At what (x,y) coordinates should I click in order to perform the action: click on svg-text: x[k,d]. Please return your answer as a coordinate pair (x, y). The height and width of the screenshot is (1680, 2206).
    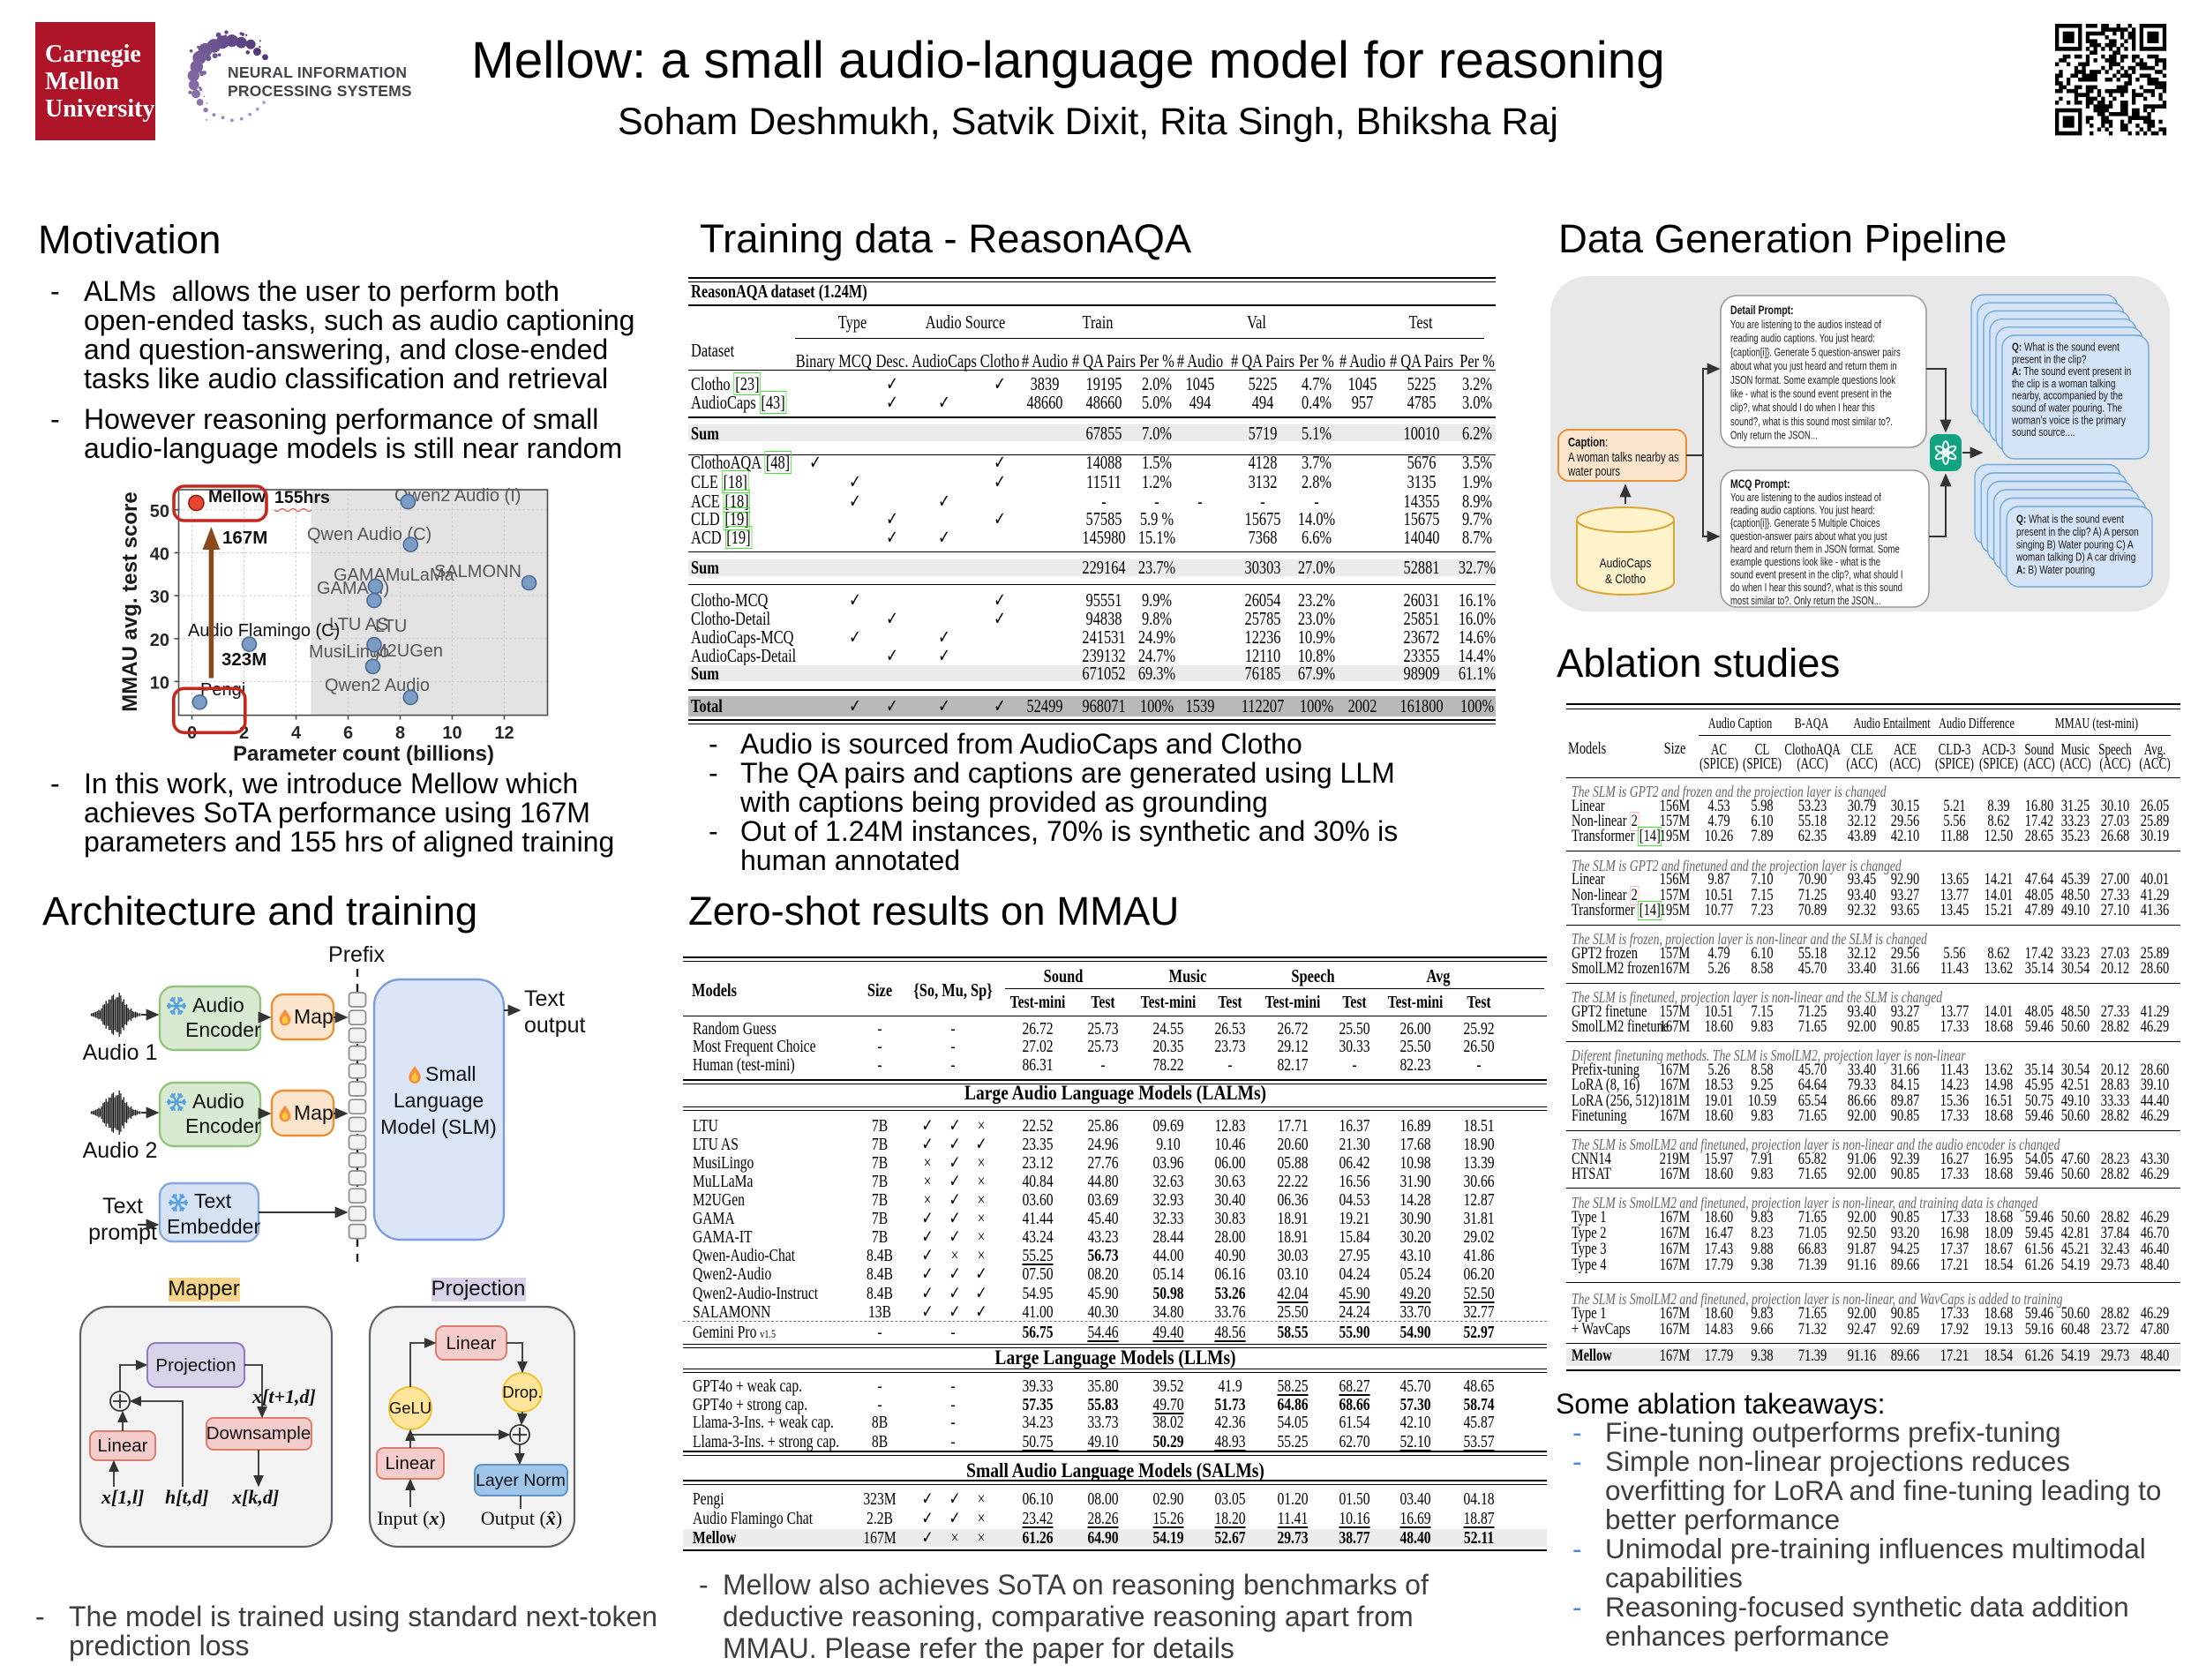
    Looking at the image, I should click on (255, 1497).